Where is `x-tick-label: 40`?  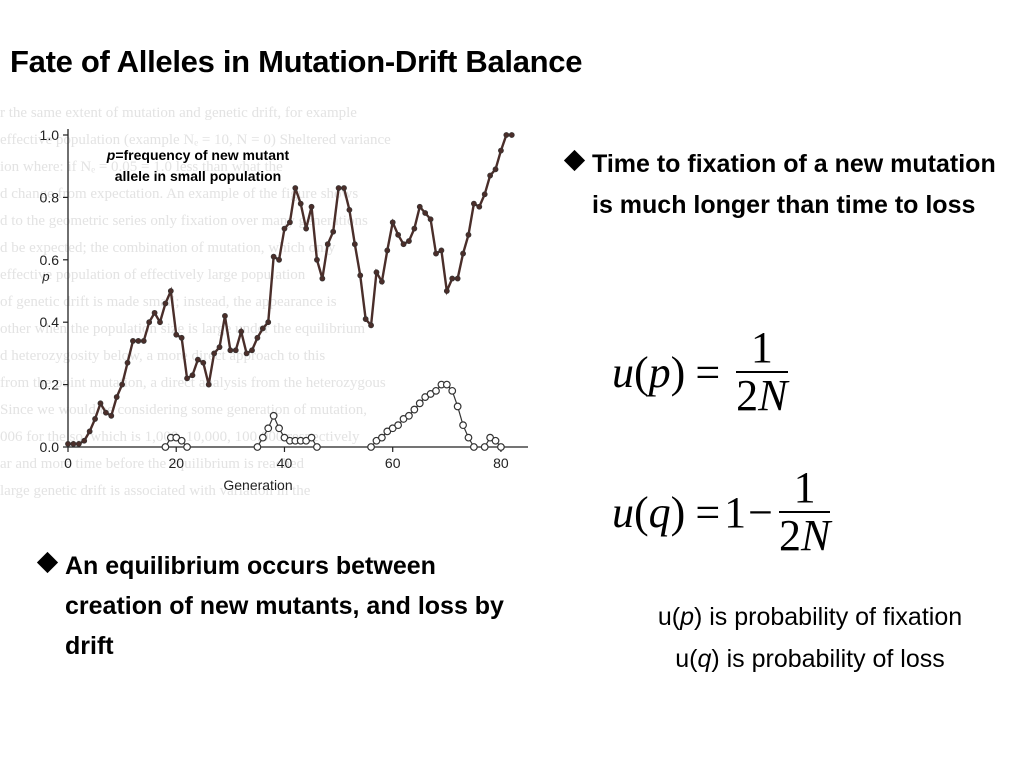 x-tick-label: 40 is located at coordinates (285, 463).